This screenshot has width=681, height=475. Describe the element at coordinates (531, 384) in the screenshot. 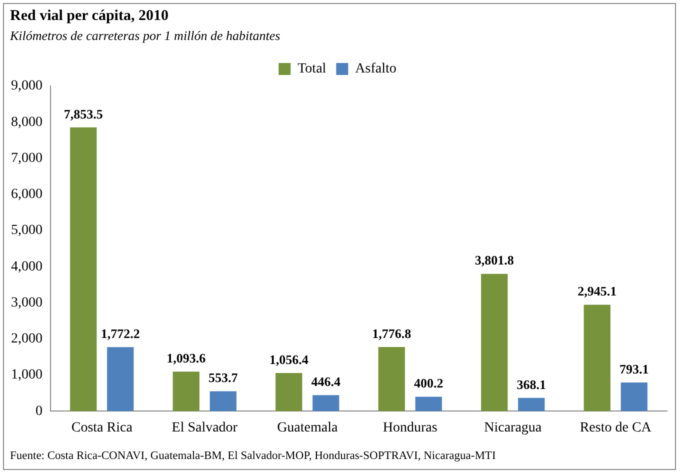

I see `data-label: 368.1` at that location.